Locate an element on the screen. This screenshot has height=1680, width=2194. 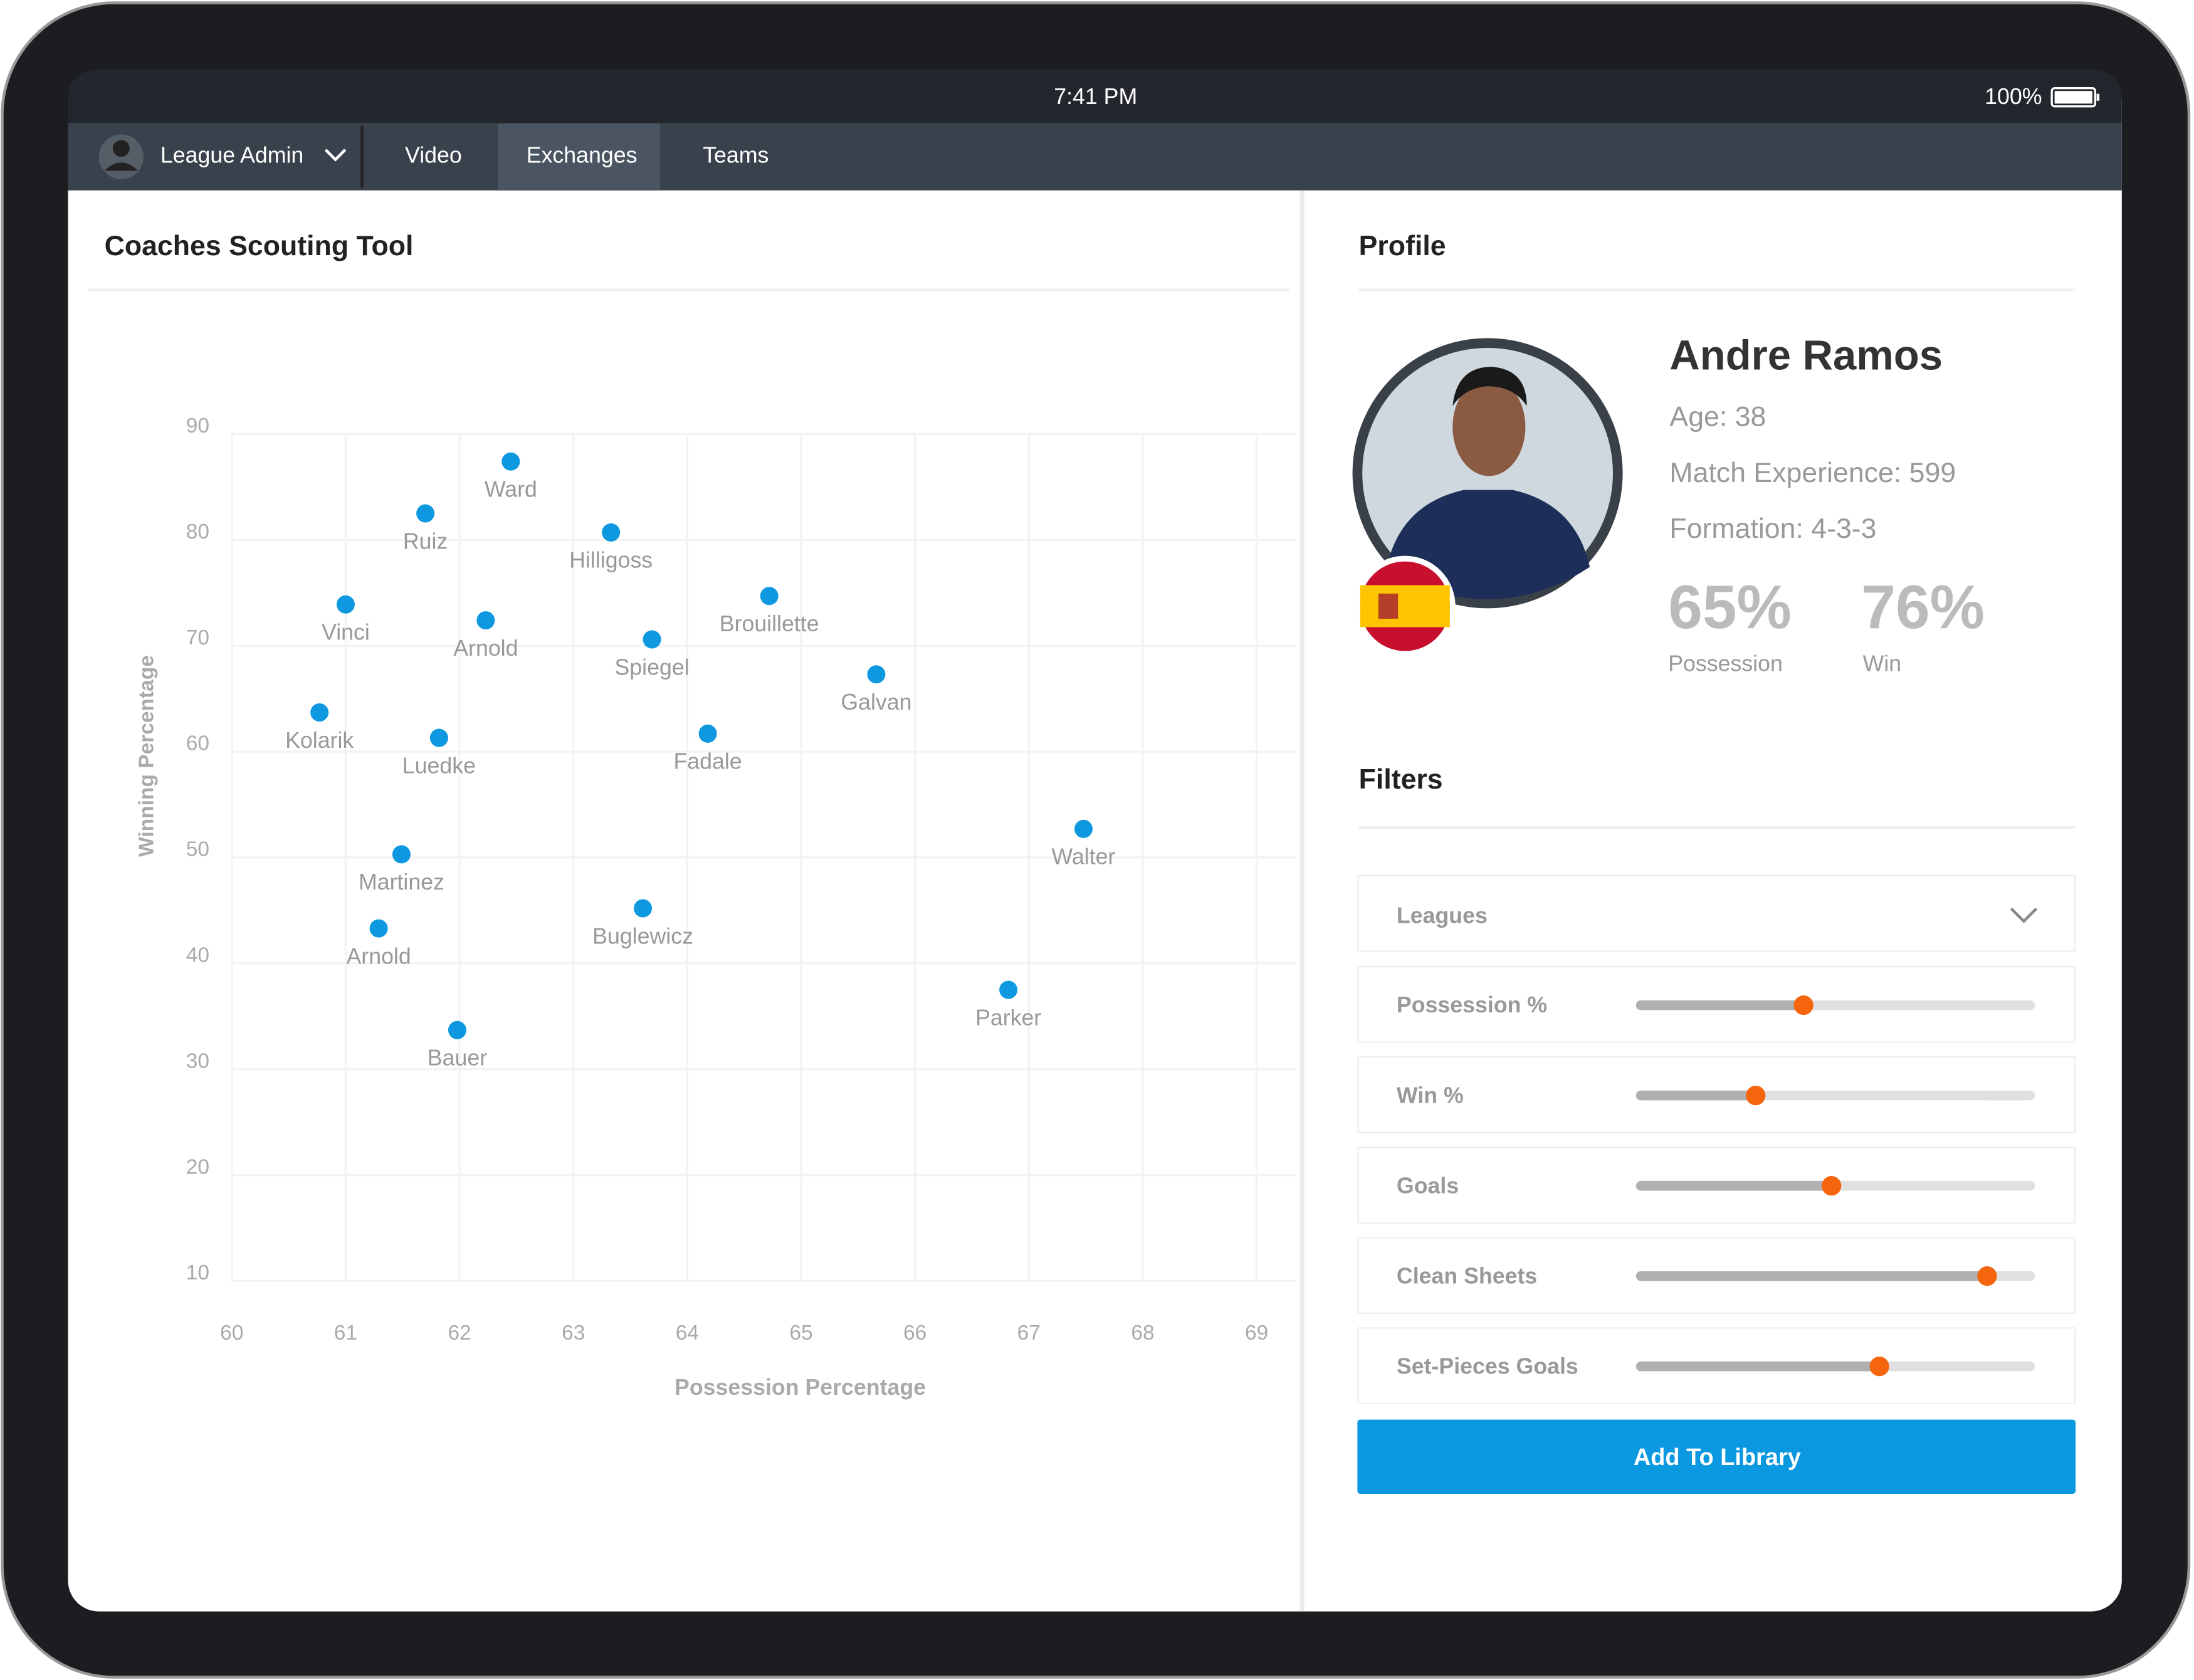
x-tick-label: 64 is located at coordinates (688, 1333).